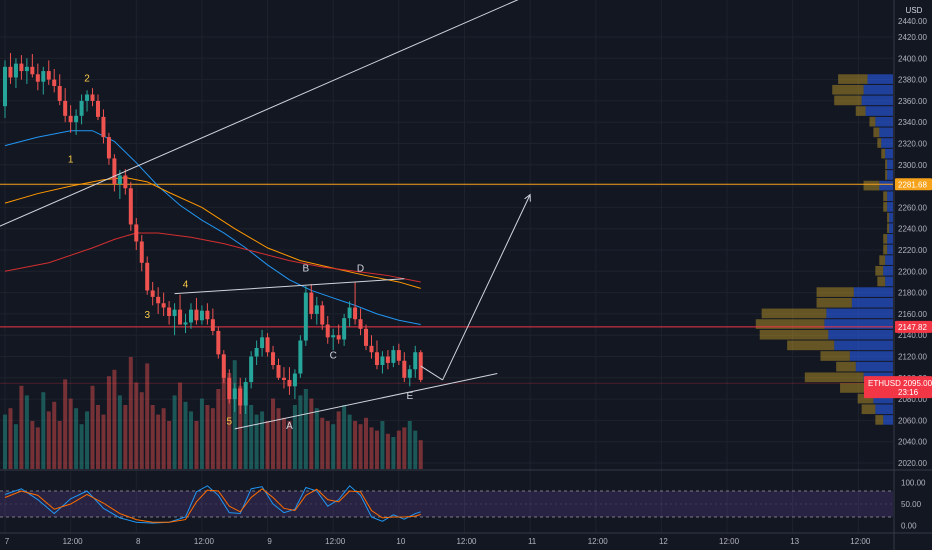  I want to click on price-tick-label: 2320.00, so click(912, 144).